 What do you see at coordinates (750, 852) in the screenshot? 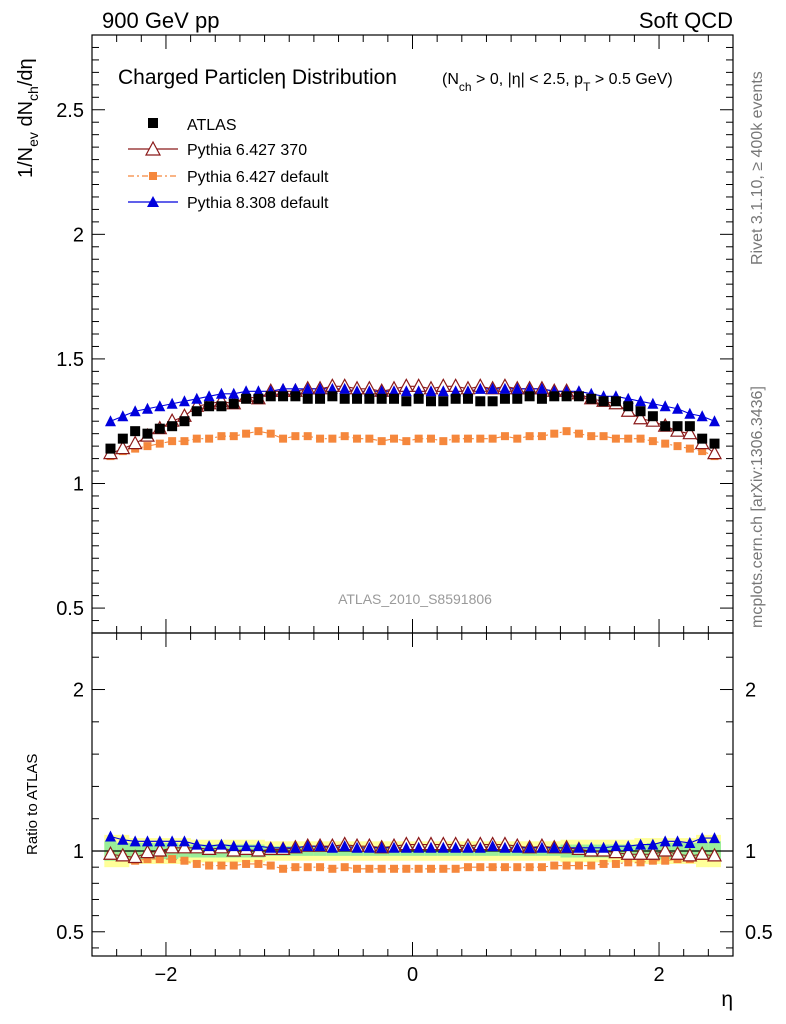
I see `ratio-ytick-label-right: 1` at bounding box center [750, 852].